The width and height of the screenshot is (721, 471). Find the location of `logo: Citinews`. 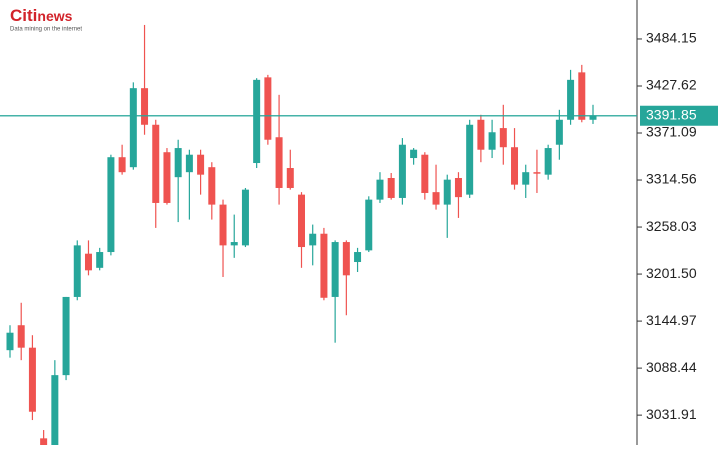

logo: Citinews is located at coordinates (41, 15).